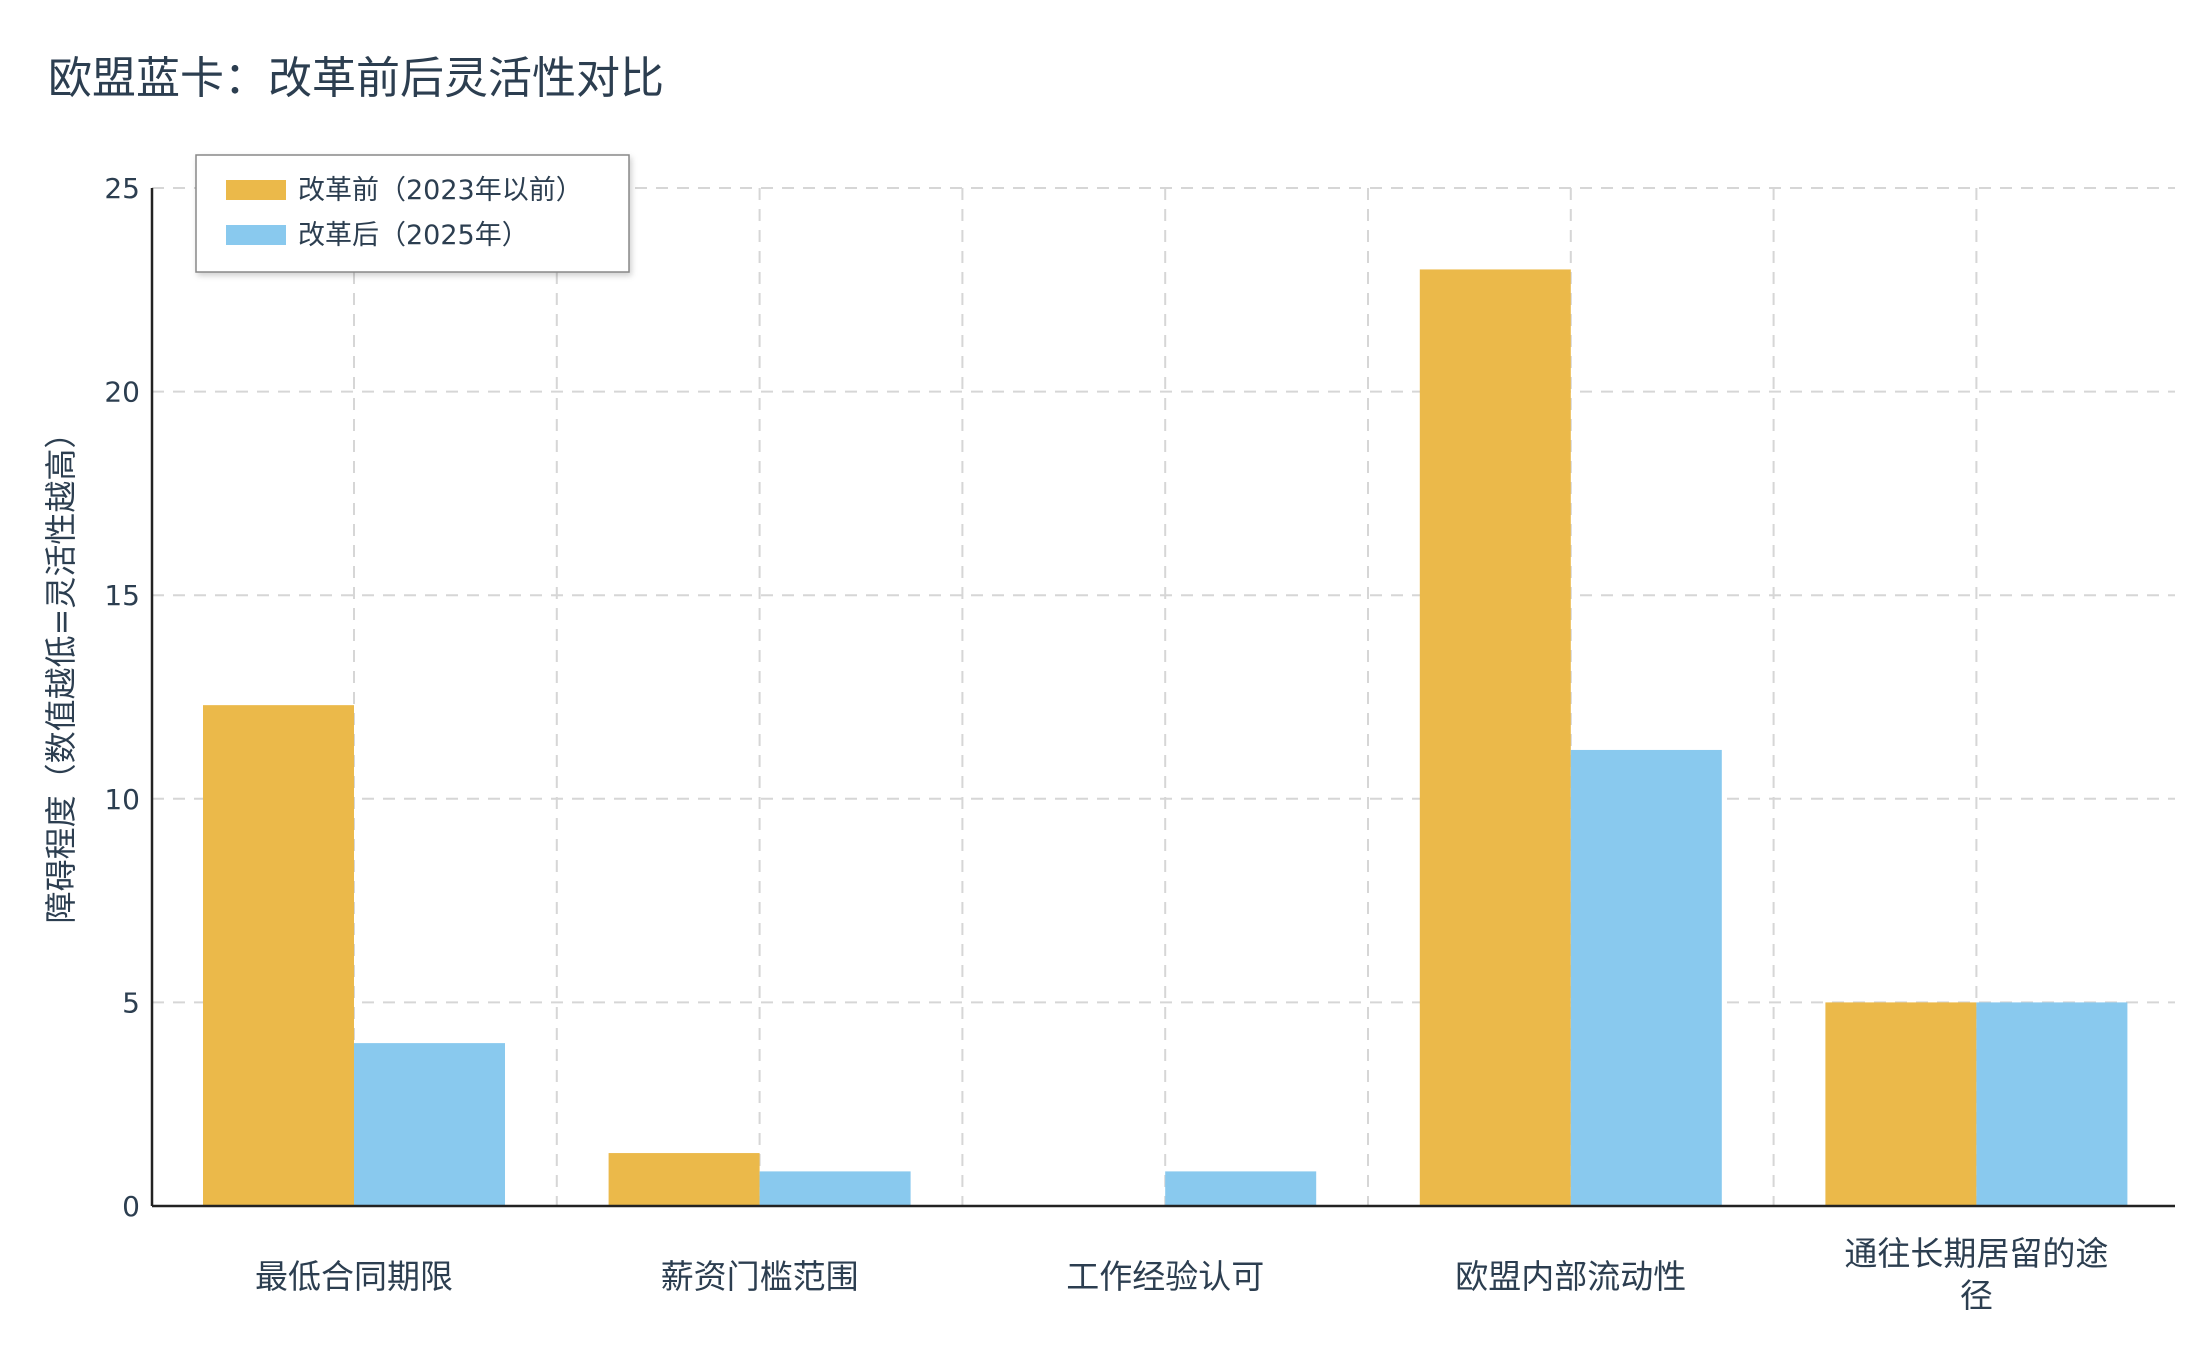  I want to click on legend-swatch-before, so click(256, 190).